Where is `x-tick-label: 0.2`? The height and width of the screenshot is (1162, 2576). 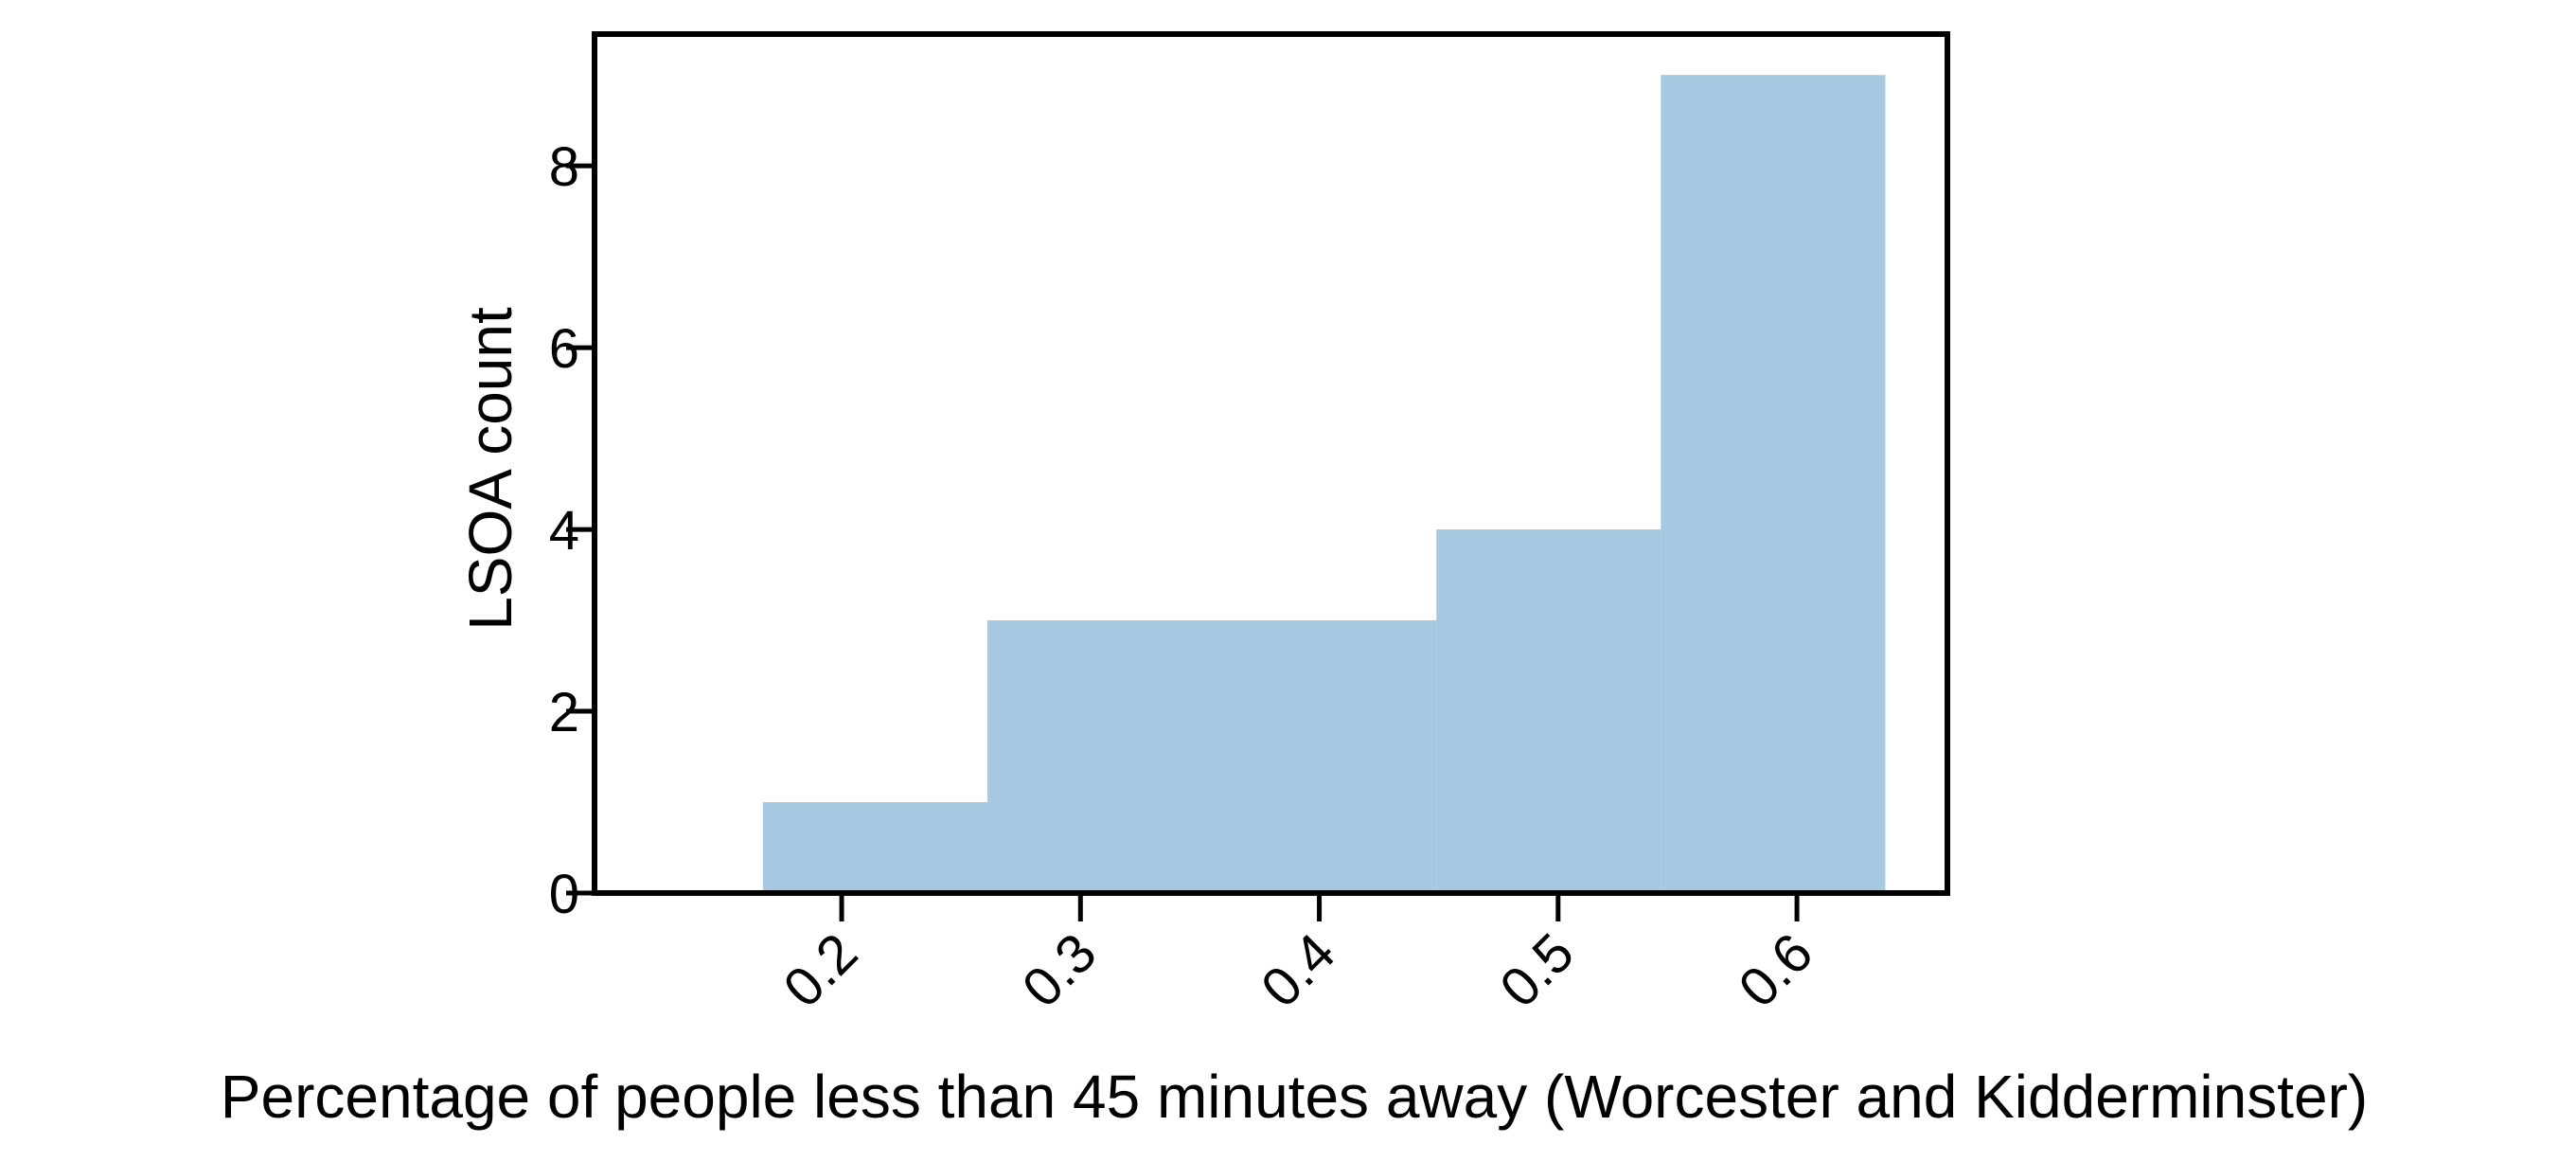 x-tick-label: 0.2 is located at coordinates (820, 970).